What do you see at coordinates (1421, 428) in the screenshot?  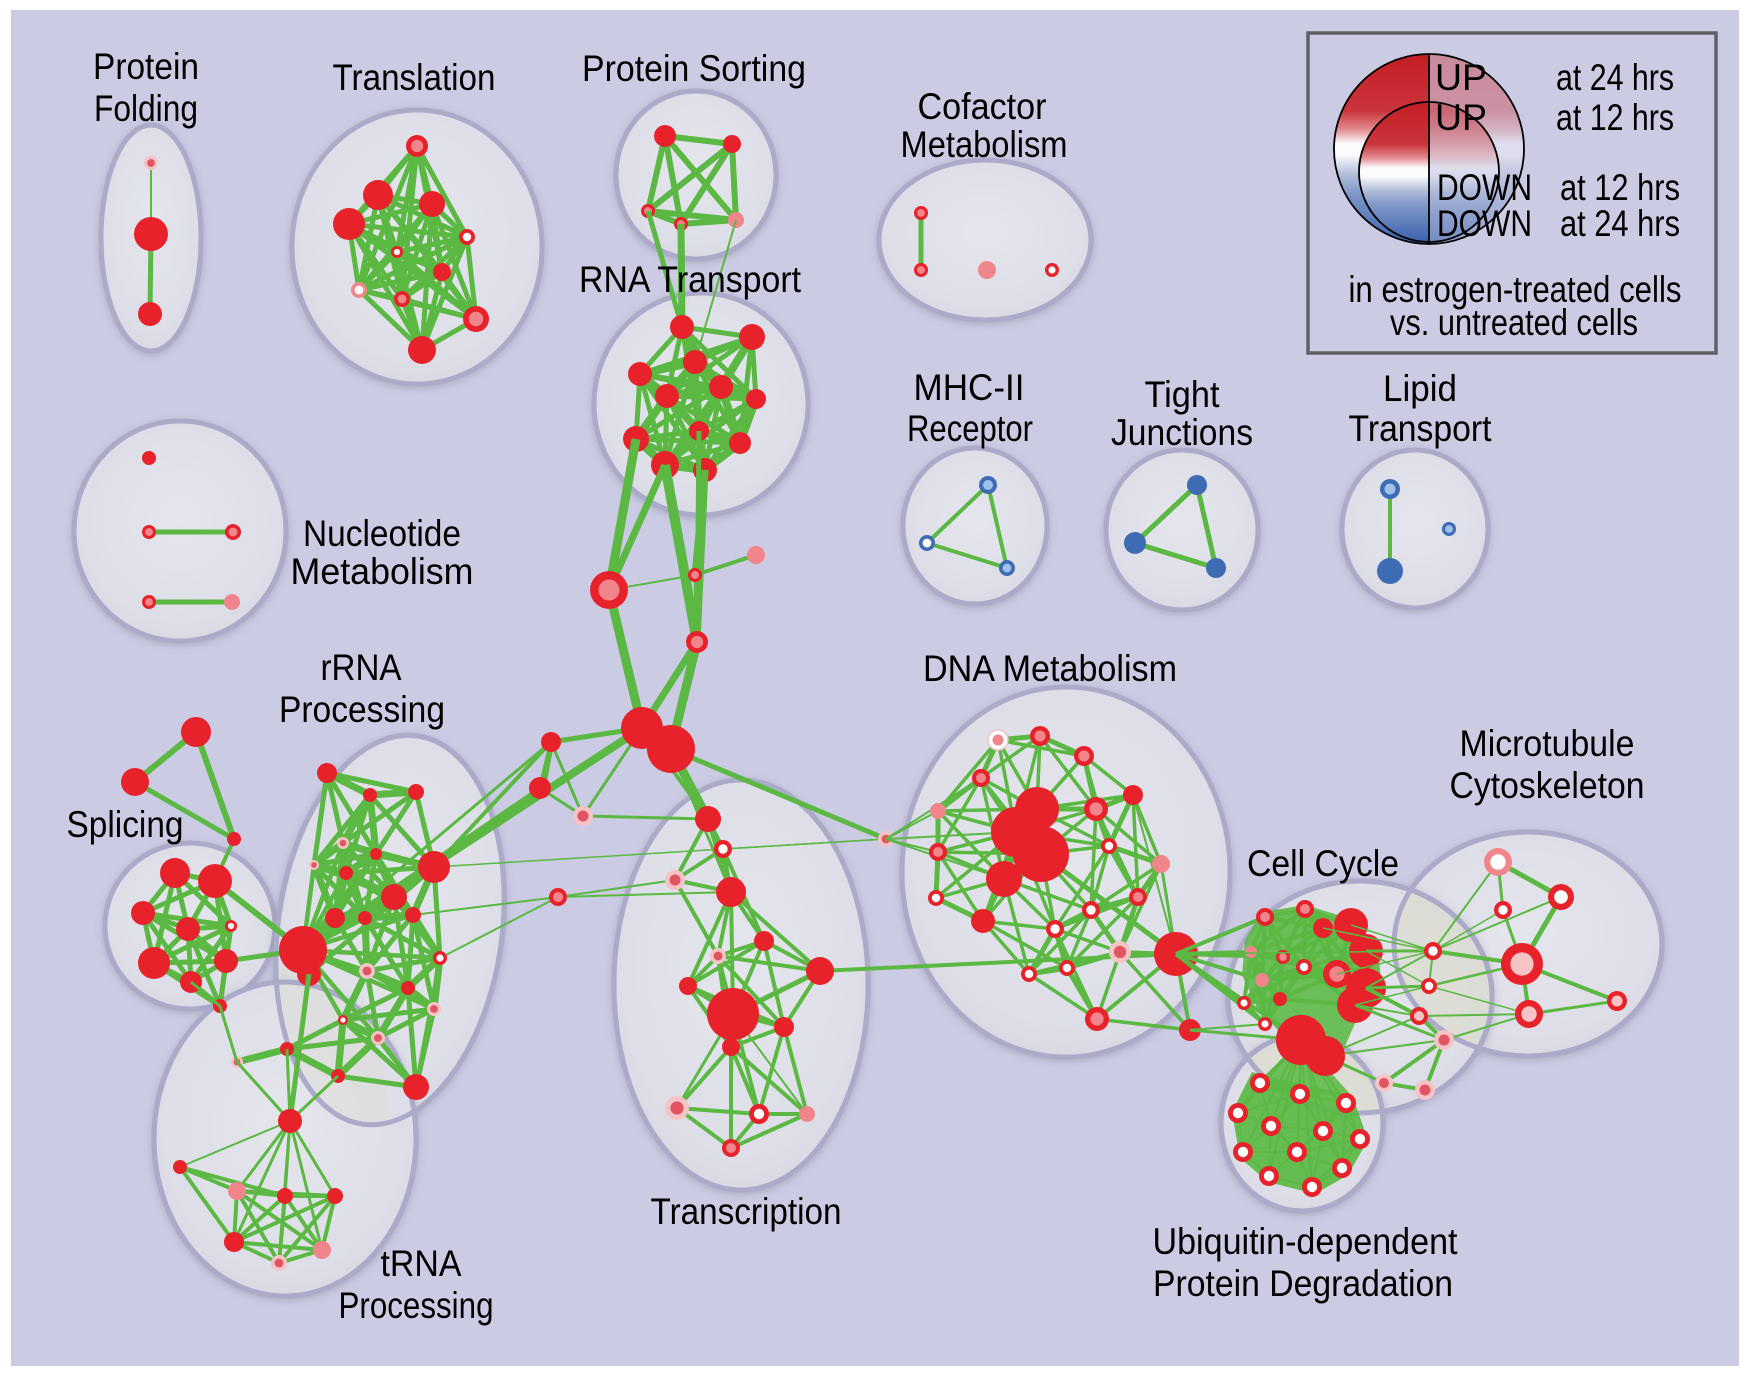 I see `svg-text: Transport` at bounding box center [1421, 428].